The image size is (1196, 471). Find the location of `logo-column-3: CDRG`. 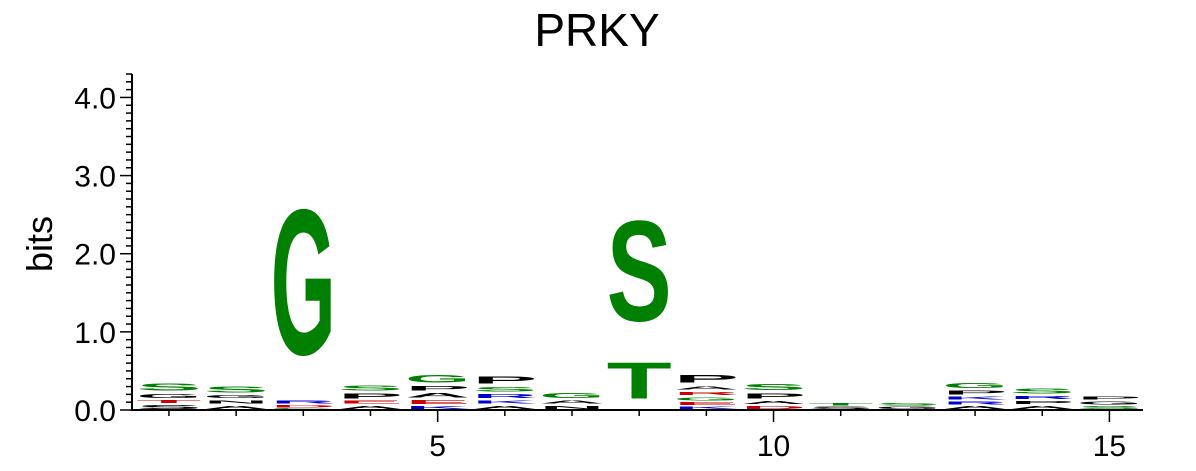

logo-column-3: CDRG is located at coordinates (303, 288).